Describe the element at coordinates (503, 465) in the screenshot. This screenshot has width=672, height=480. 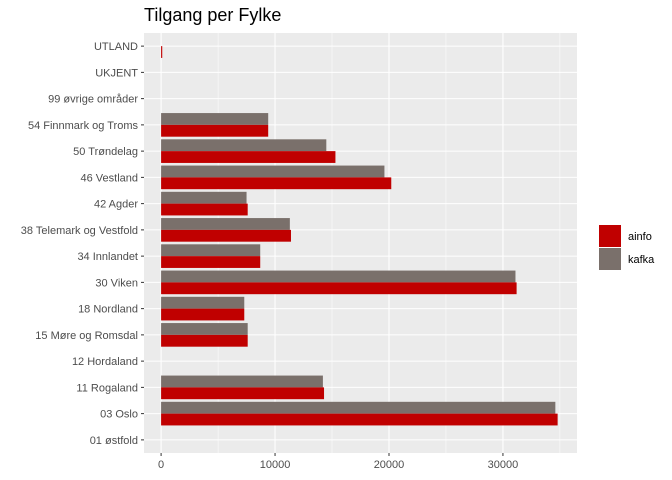
I see `x-tick-label: 30000` at that location.